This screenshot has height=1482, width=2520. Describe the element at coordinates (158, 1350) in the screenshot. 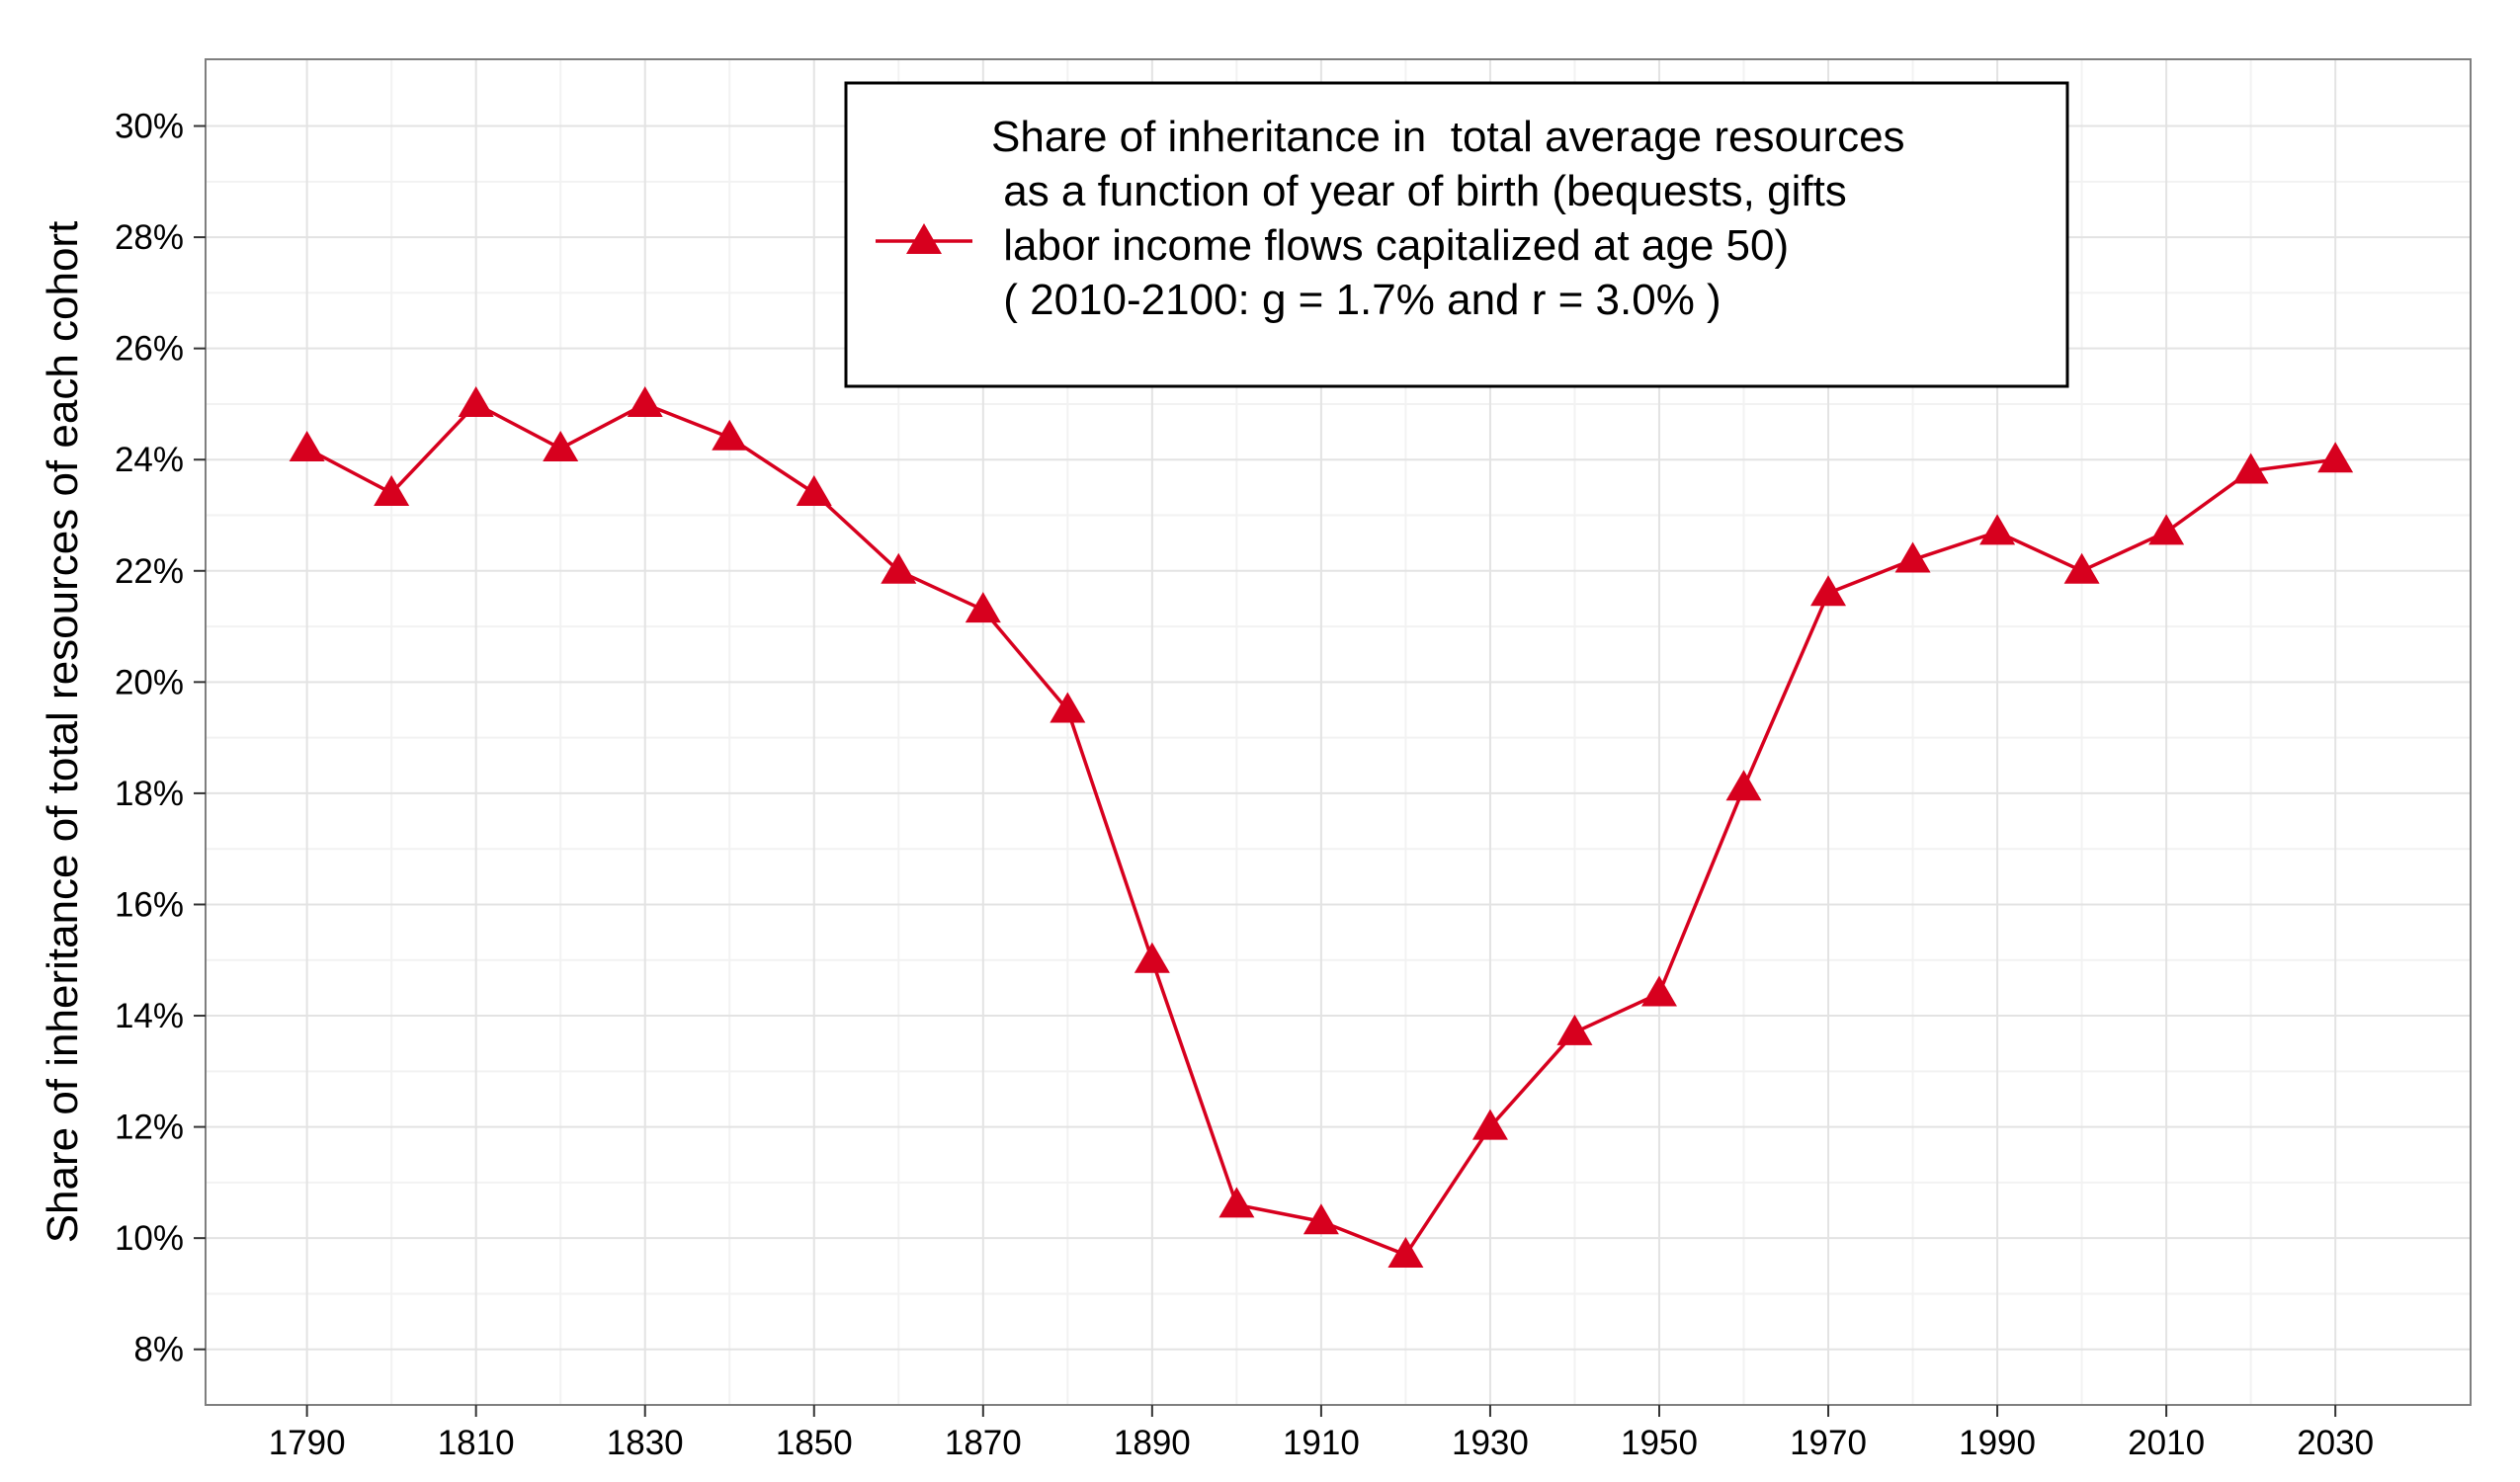

I see `y-tick-label: 8%` at that location.